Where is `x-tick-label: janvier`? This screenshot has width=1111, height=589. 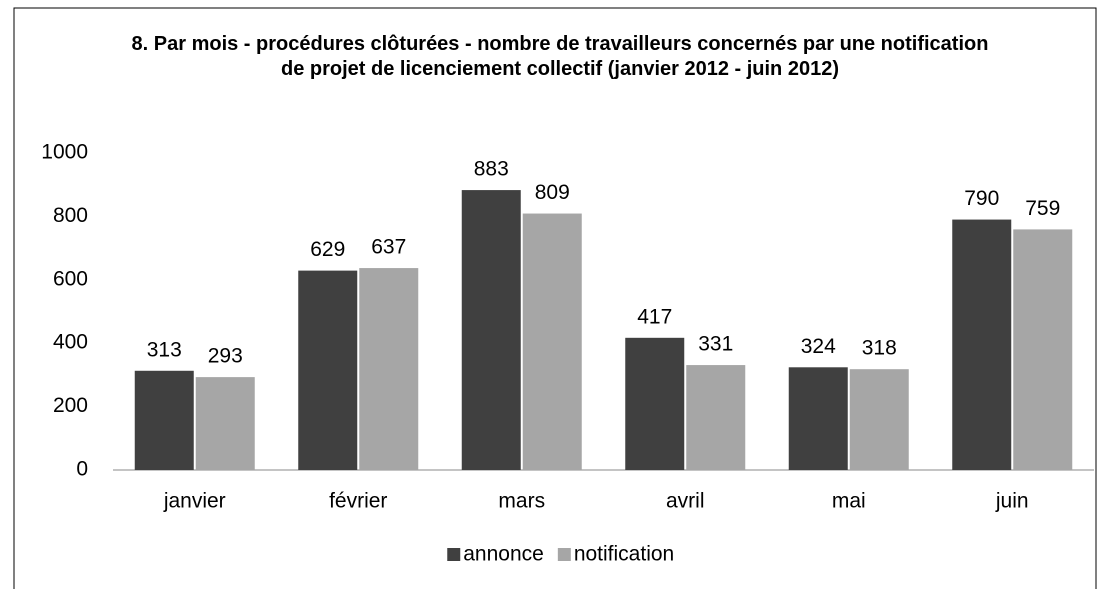 x-tick-label: janvier is located at coordinates (194, 501).